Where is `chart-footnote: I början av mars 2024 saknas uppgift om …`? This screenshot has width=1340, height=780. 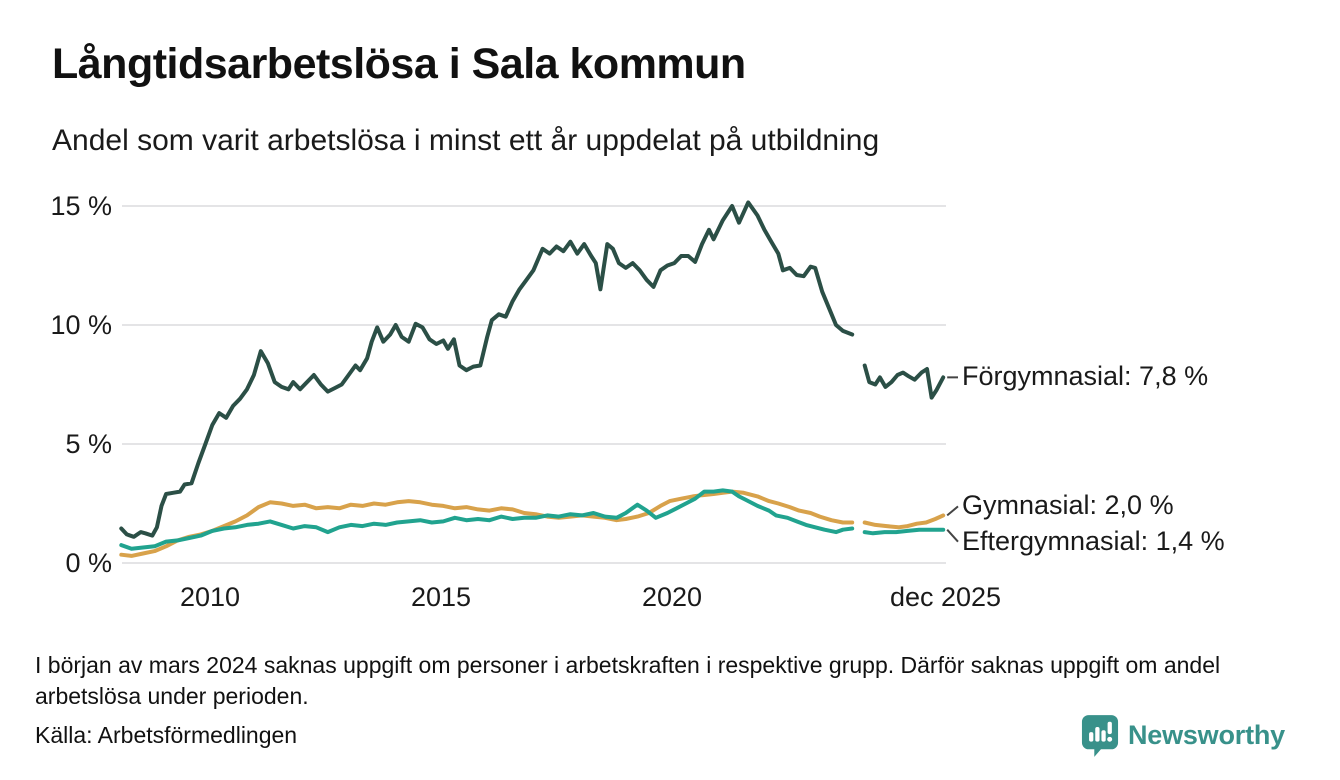 chart-footnote: I början av mars 2024 saknas uppgift om … is located at coordinates (628, 680).